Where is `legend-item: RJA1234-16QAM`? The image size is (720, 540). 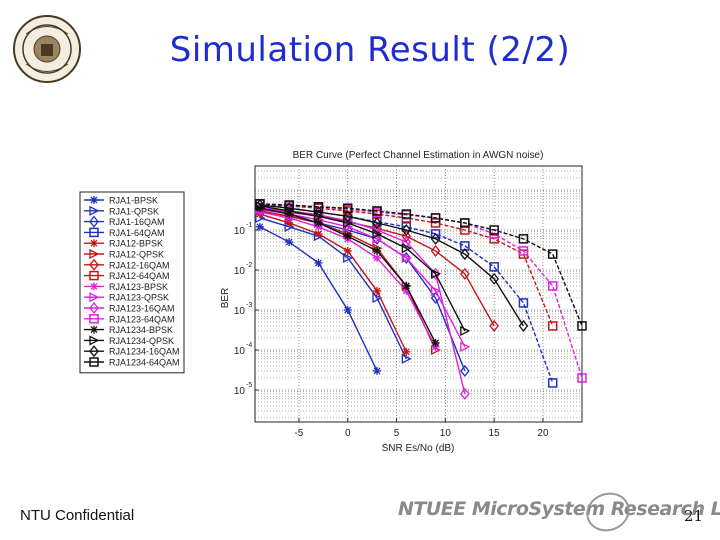 legend-item: RJA1234-16QAM is located at coordinates (132, 351).